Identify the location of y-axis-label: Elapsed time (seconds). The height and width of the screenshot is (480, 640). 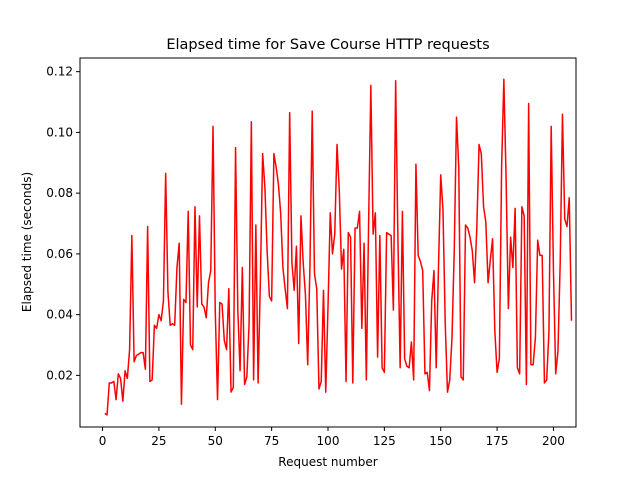
(27, 242).